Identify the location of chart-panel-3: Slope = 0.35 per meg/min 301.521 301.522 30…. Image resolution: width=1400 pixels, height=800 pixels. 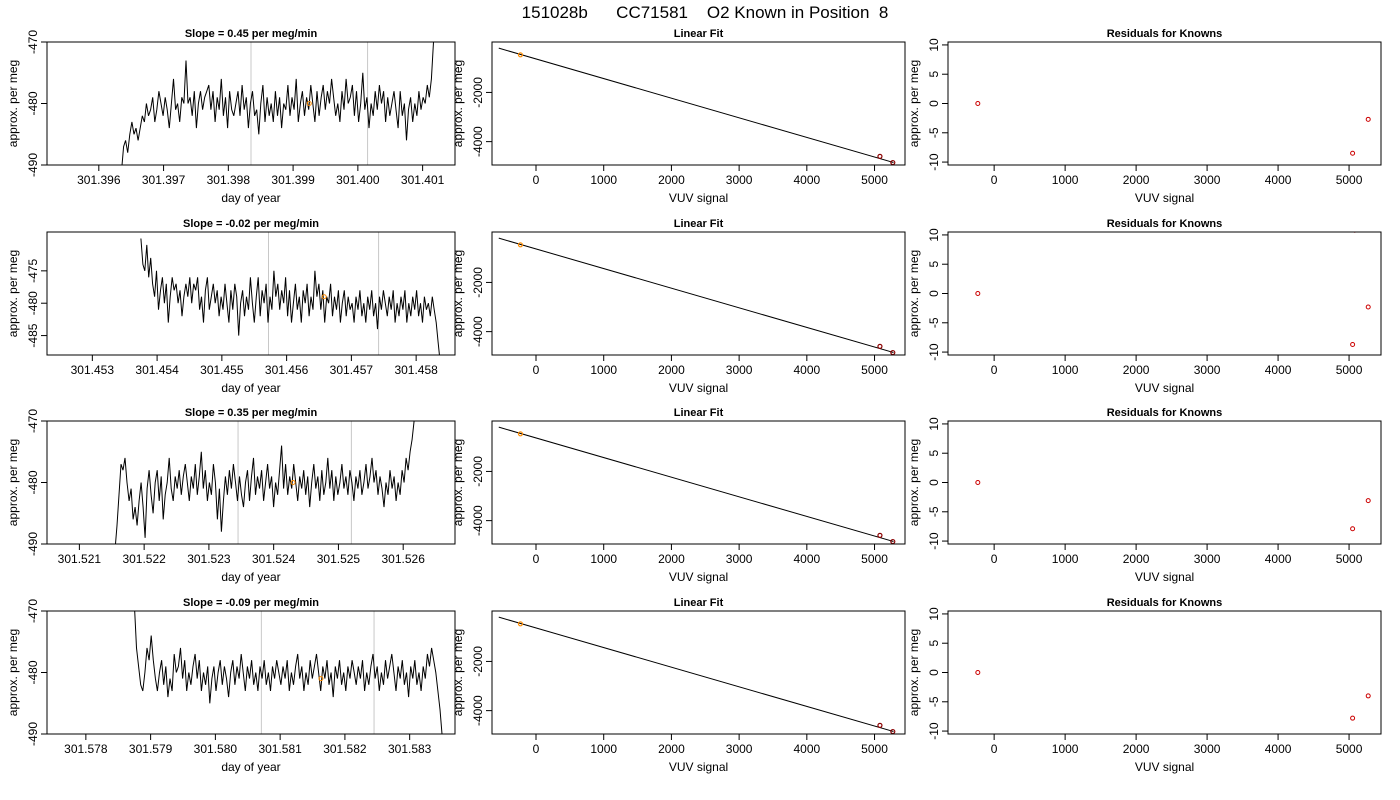
(231, 495).